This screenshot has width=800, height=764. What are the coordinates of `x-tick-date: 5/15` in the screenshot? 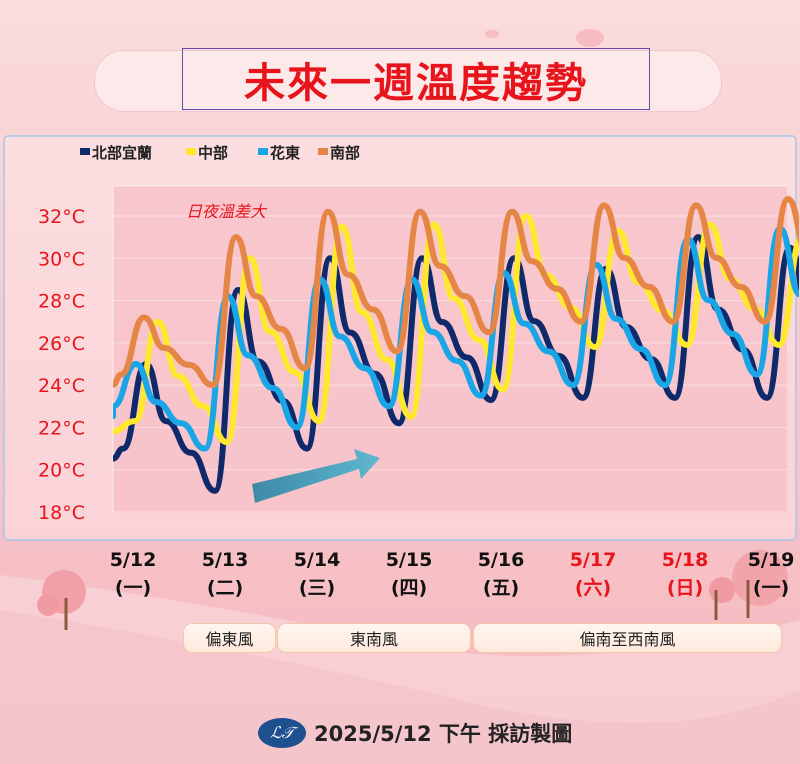 It's located at (409, 560).